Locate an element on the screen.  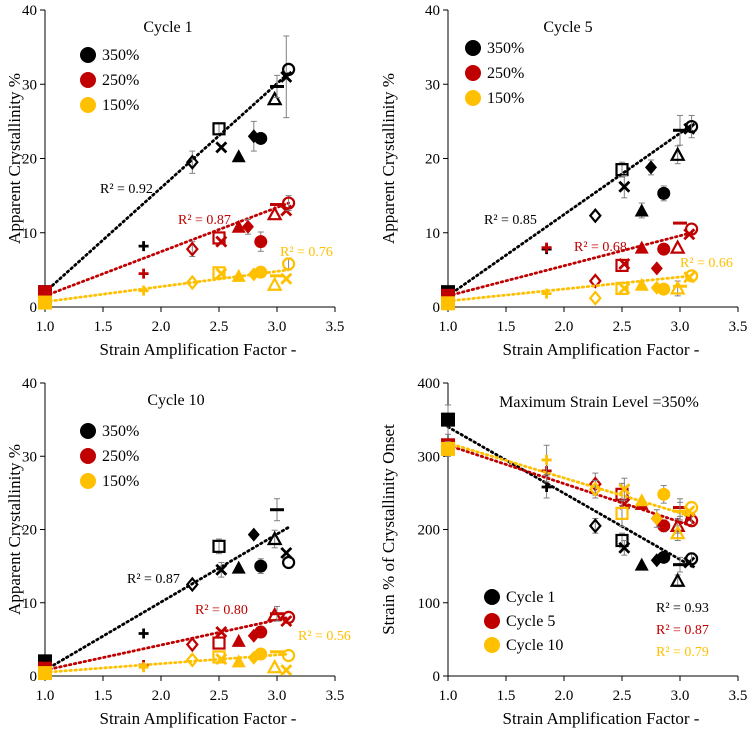
r-squared-label: R² = 0.85 is located at coordinates (510, 220).